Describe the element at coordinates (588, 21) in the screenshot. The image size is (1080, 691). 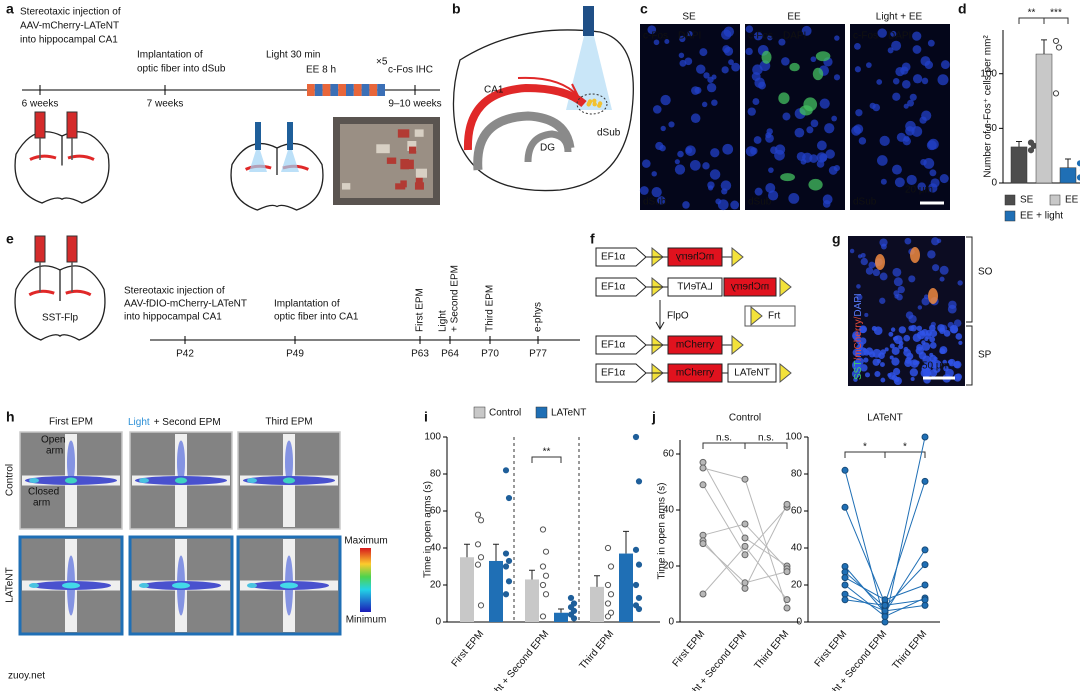
I see `optic-fiber` at that location.